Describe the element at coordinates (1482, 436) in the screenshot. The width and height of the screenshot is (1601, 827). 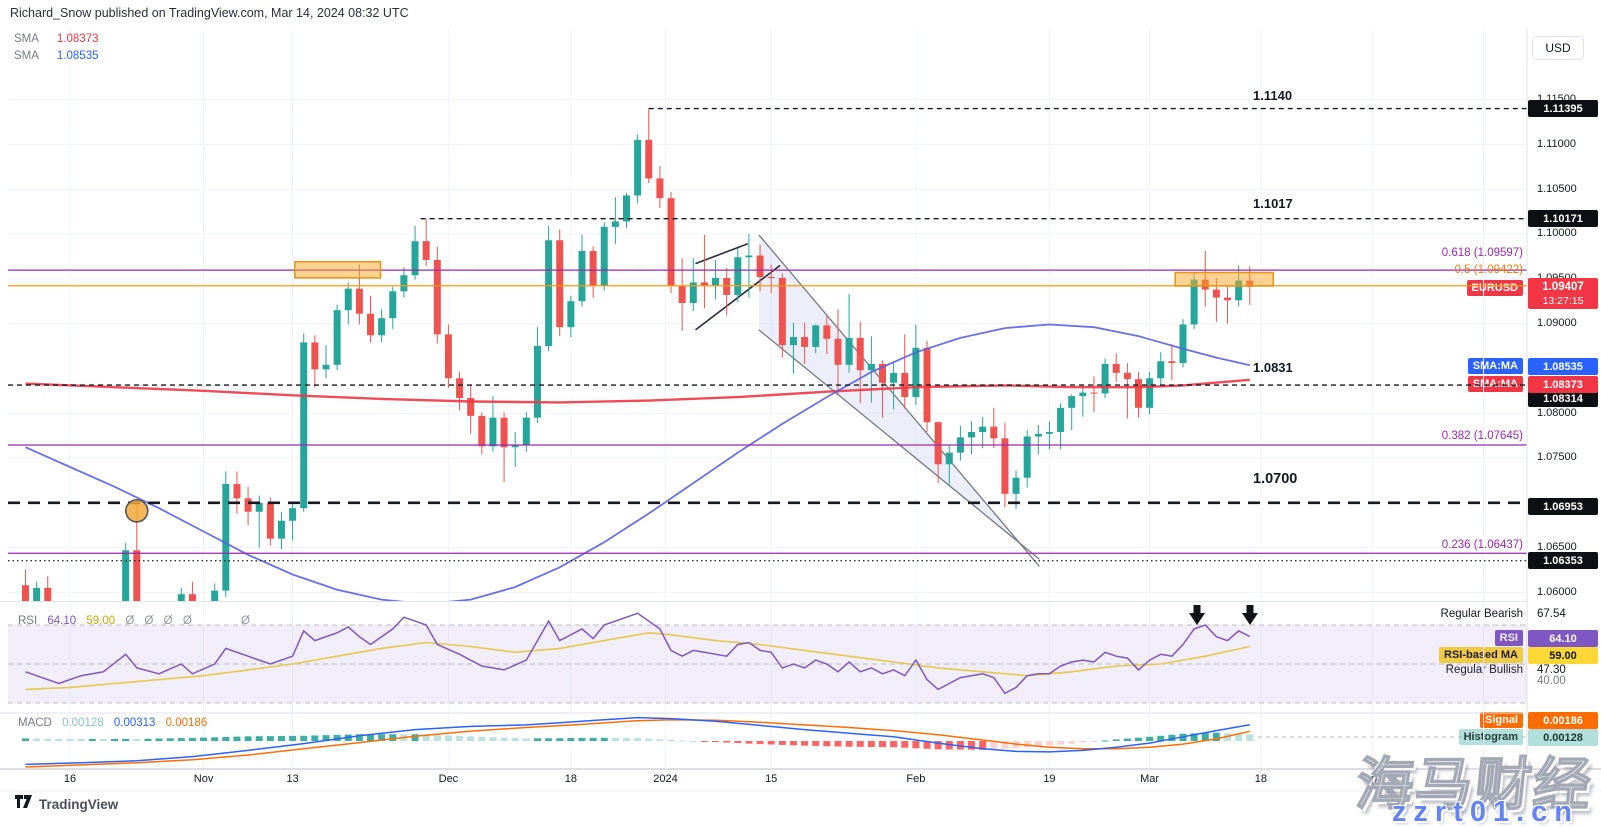
I see `fib-label-0382: 0.382 (1.07645)` at that location.